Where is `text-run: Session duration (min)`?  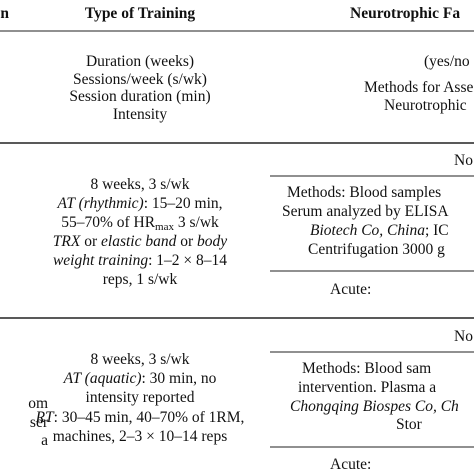 text-run: Session duration (min) is located at coordinates (139, 96).